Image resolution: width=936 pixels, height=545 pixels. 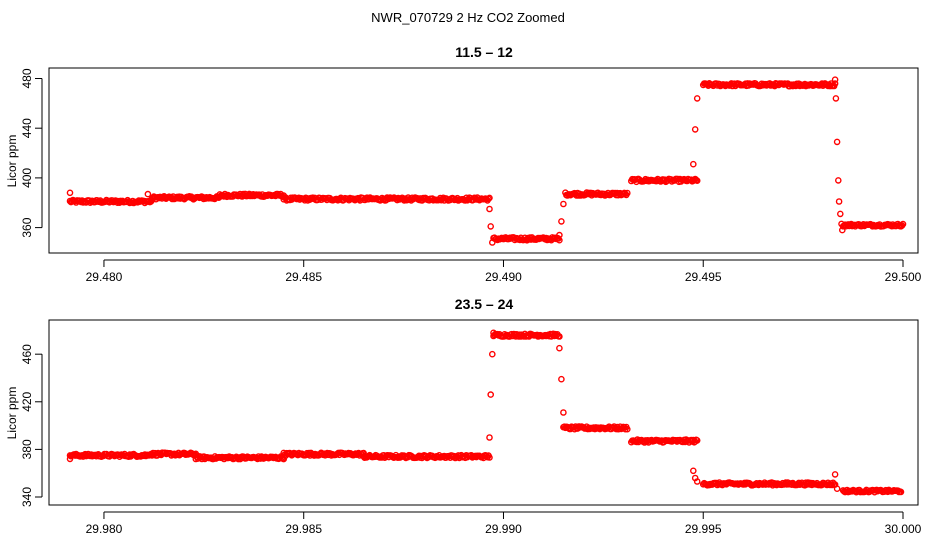 What do you see at coordinates (27, 354) in the screenshot?
I see `y-tick-label: 460` at bounding box center [27, 354].